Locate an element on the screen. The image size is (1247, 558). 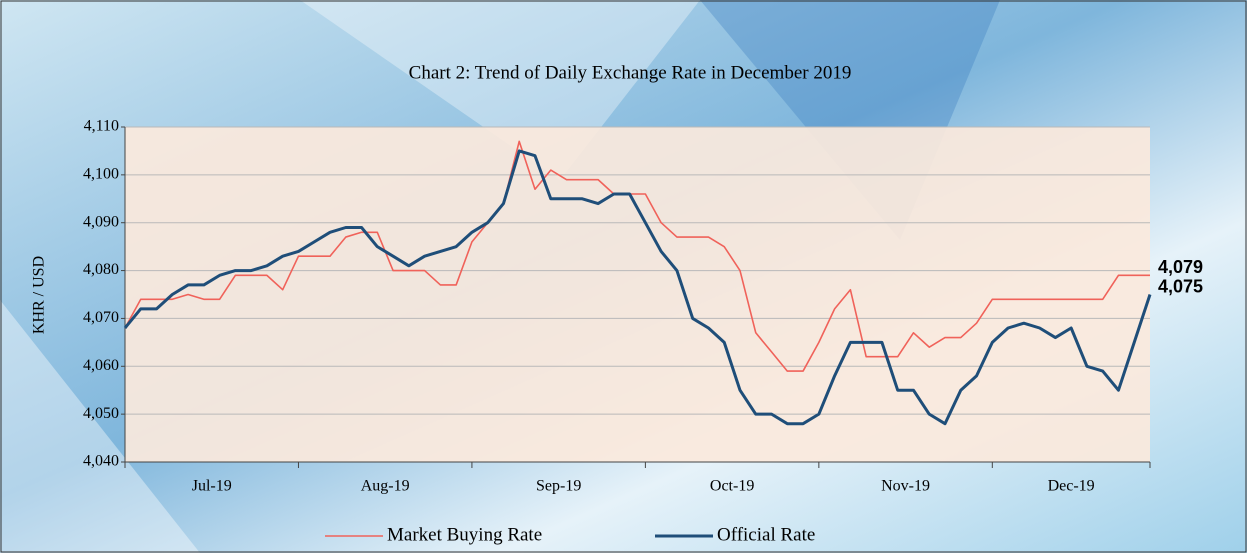
x-tick-label: Aug-19 is located at coordinates (385, 486).